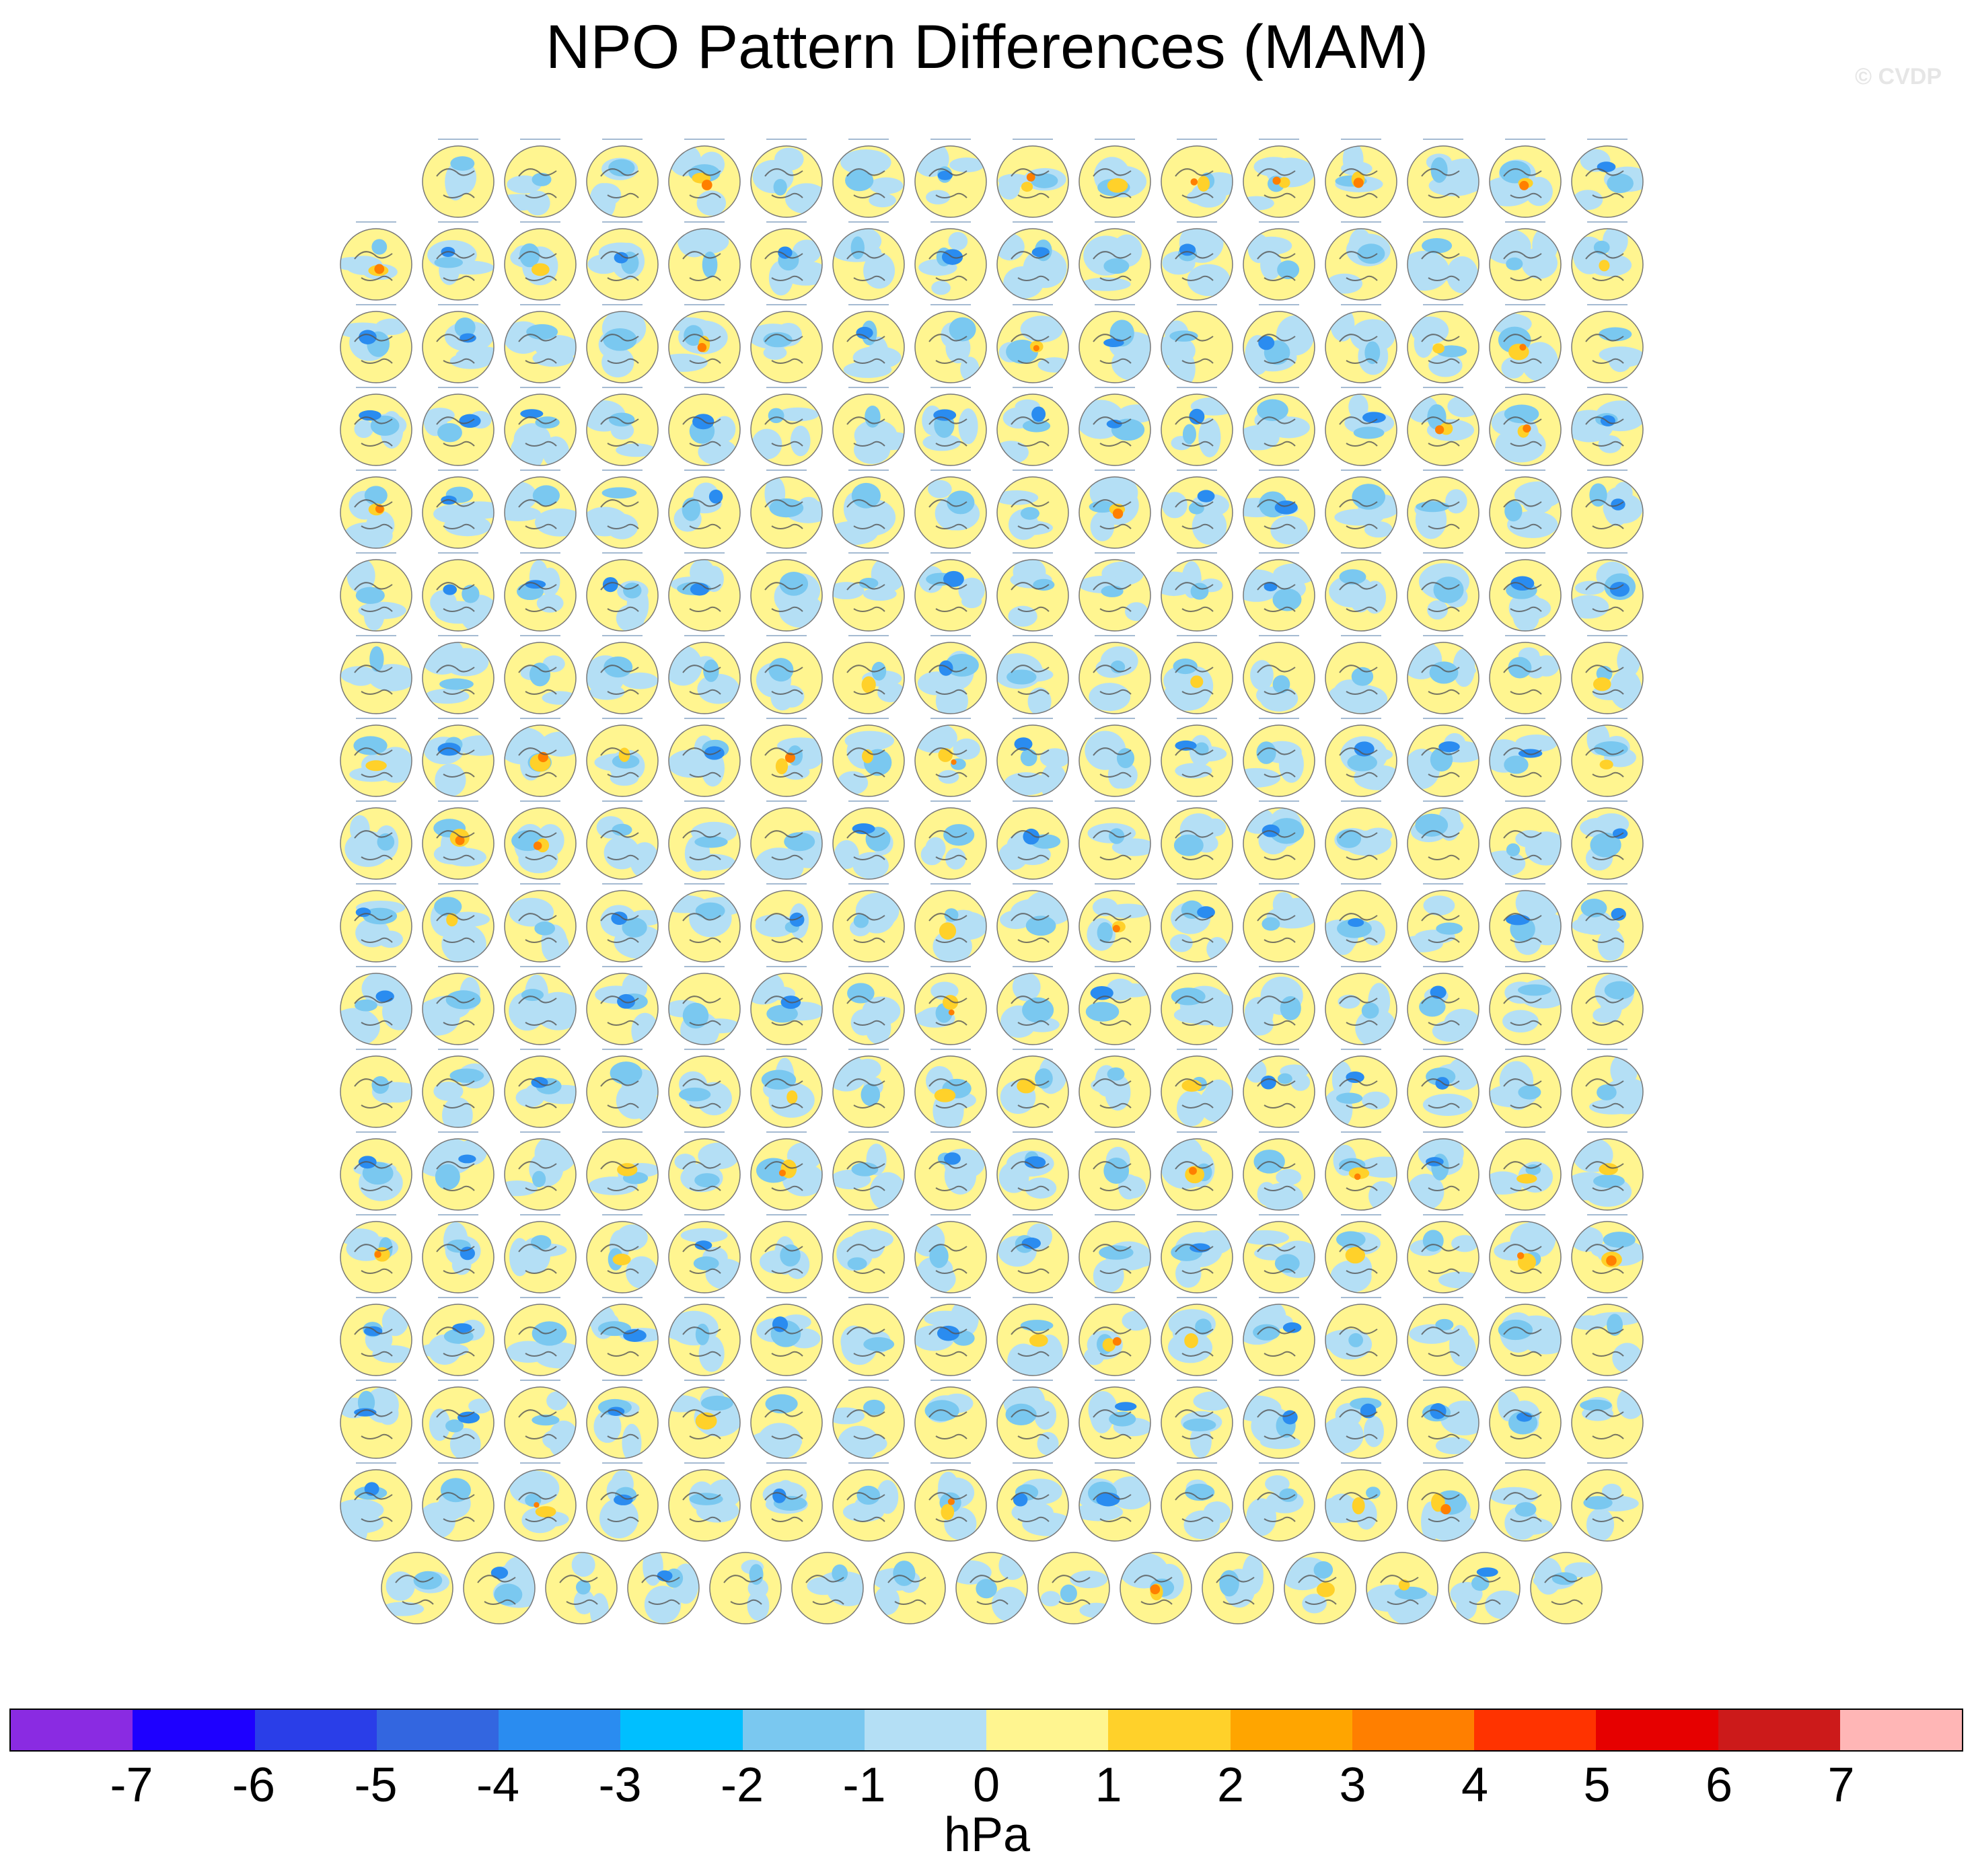 The height and width of the screenshot is (1876, 1974). What do you see at coordinates (987, 47) in the screenshot?
I see `figure-title: NPO Pattern Differences (MAM)` at bounding box center [987, 47].